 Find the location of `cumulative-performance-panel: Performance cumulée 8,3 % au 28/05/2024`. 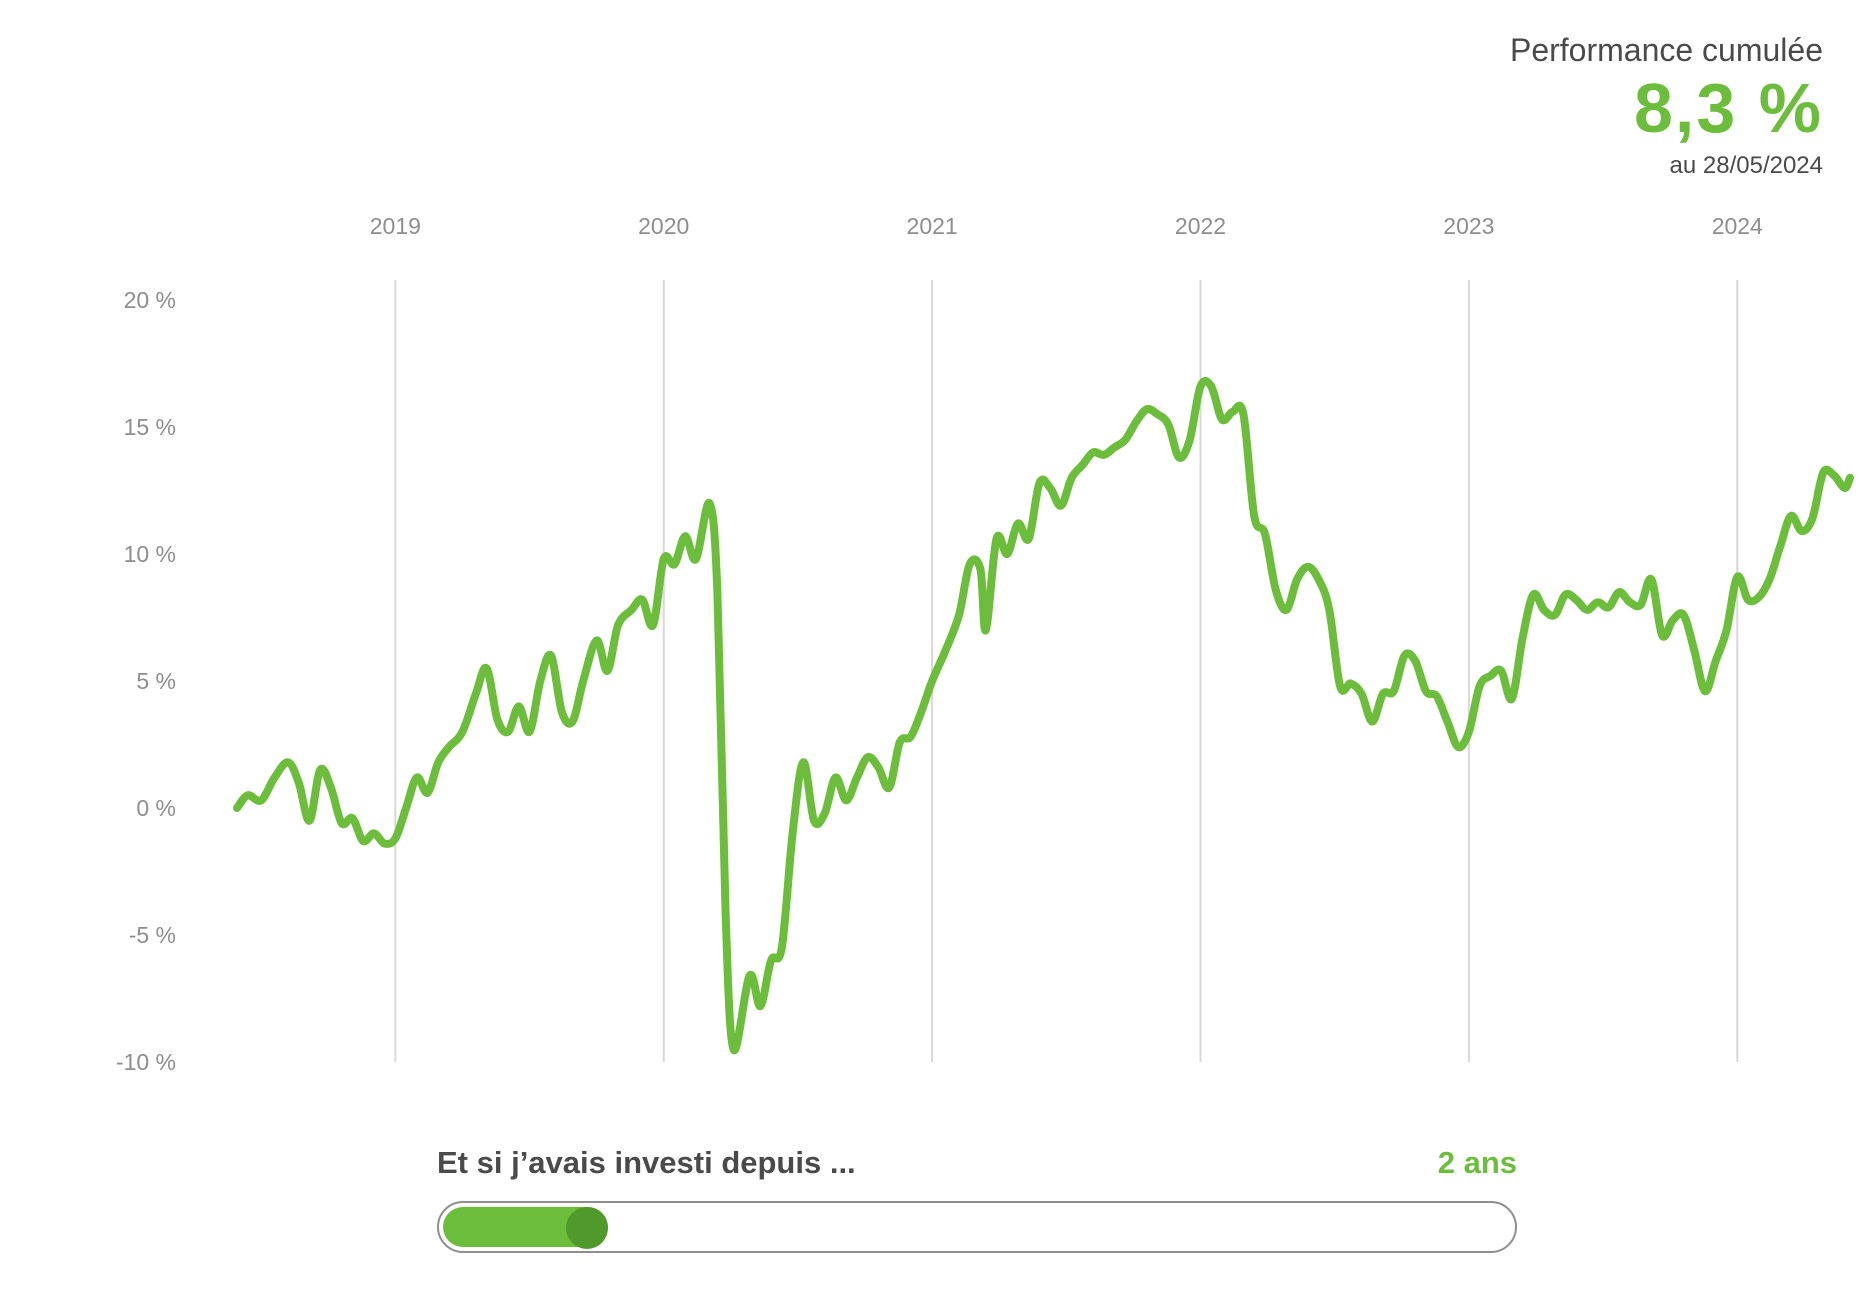

cumulative-performance-panel: Performance cumulée 8,3 % au 28/05/2024 is located at coordinates (1666, 108).